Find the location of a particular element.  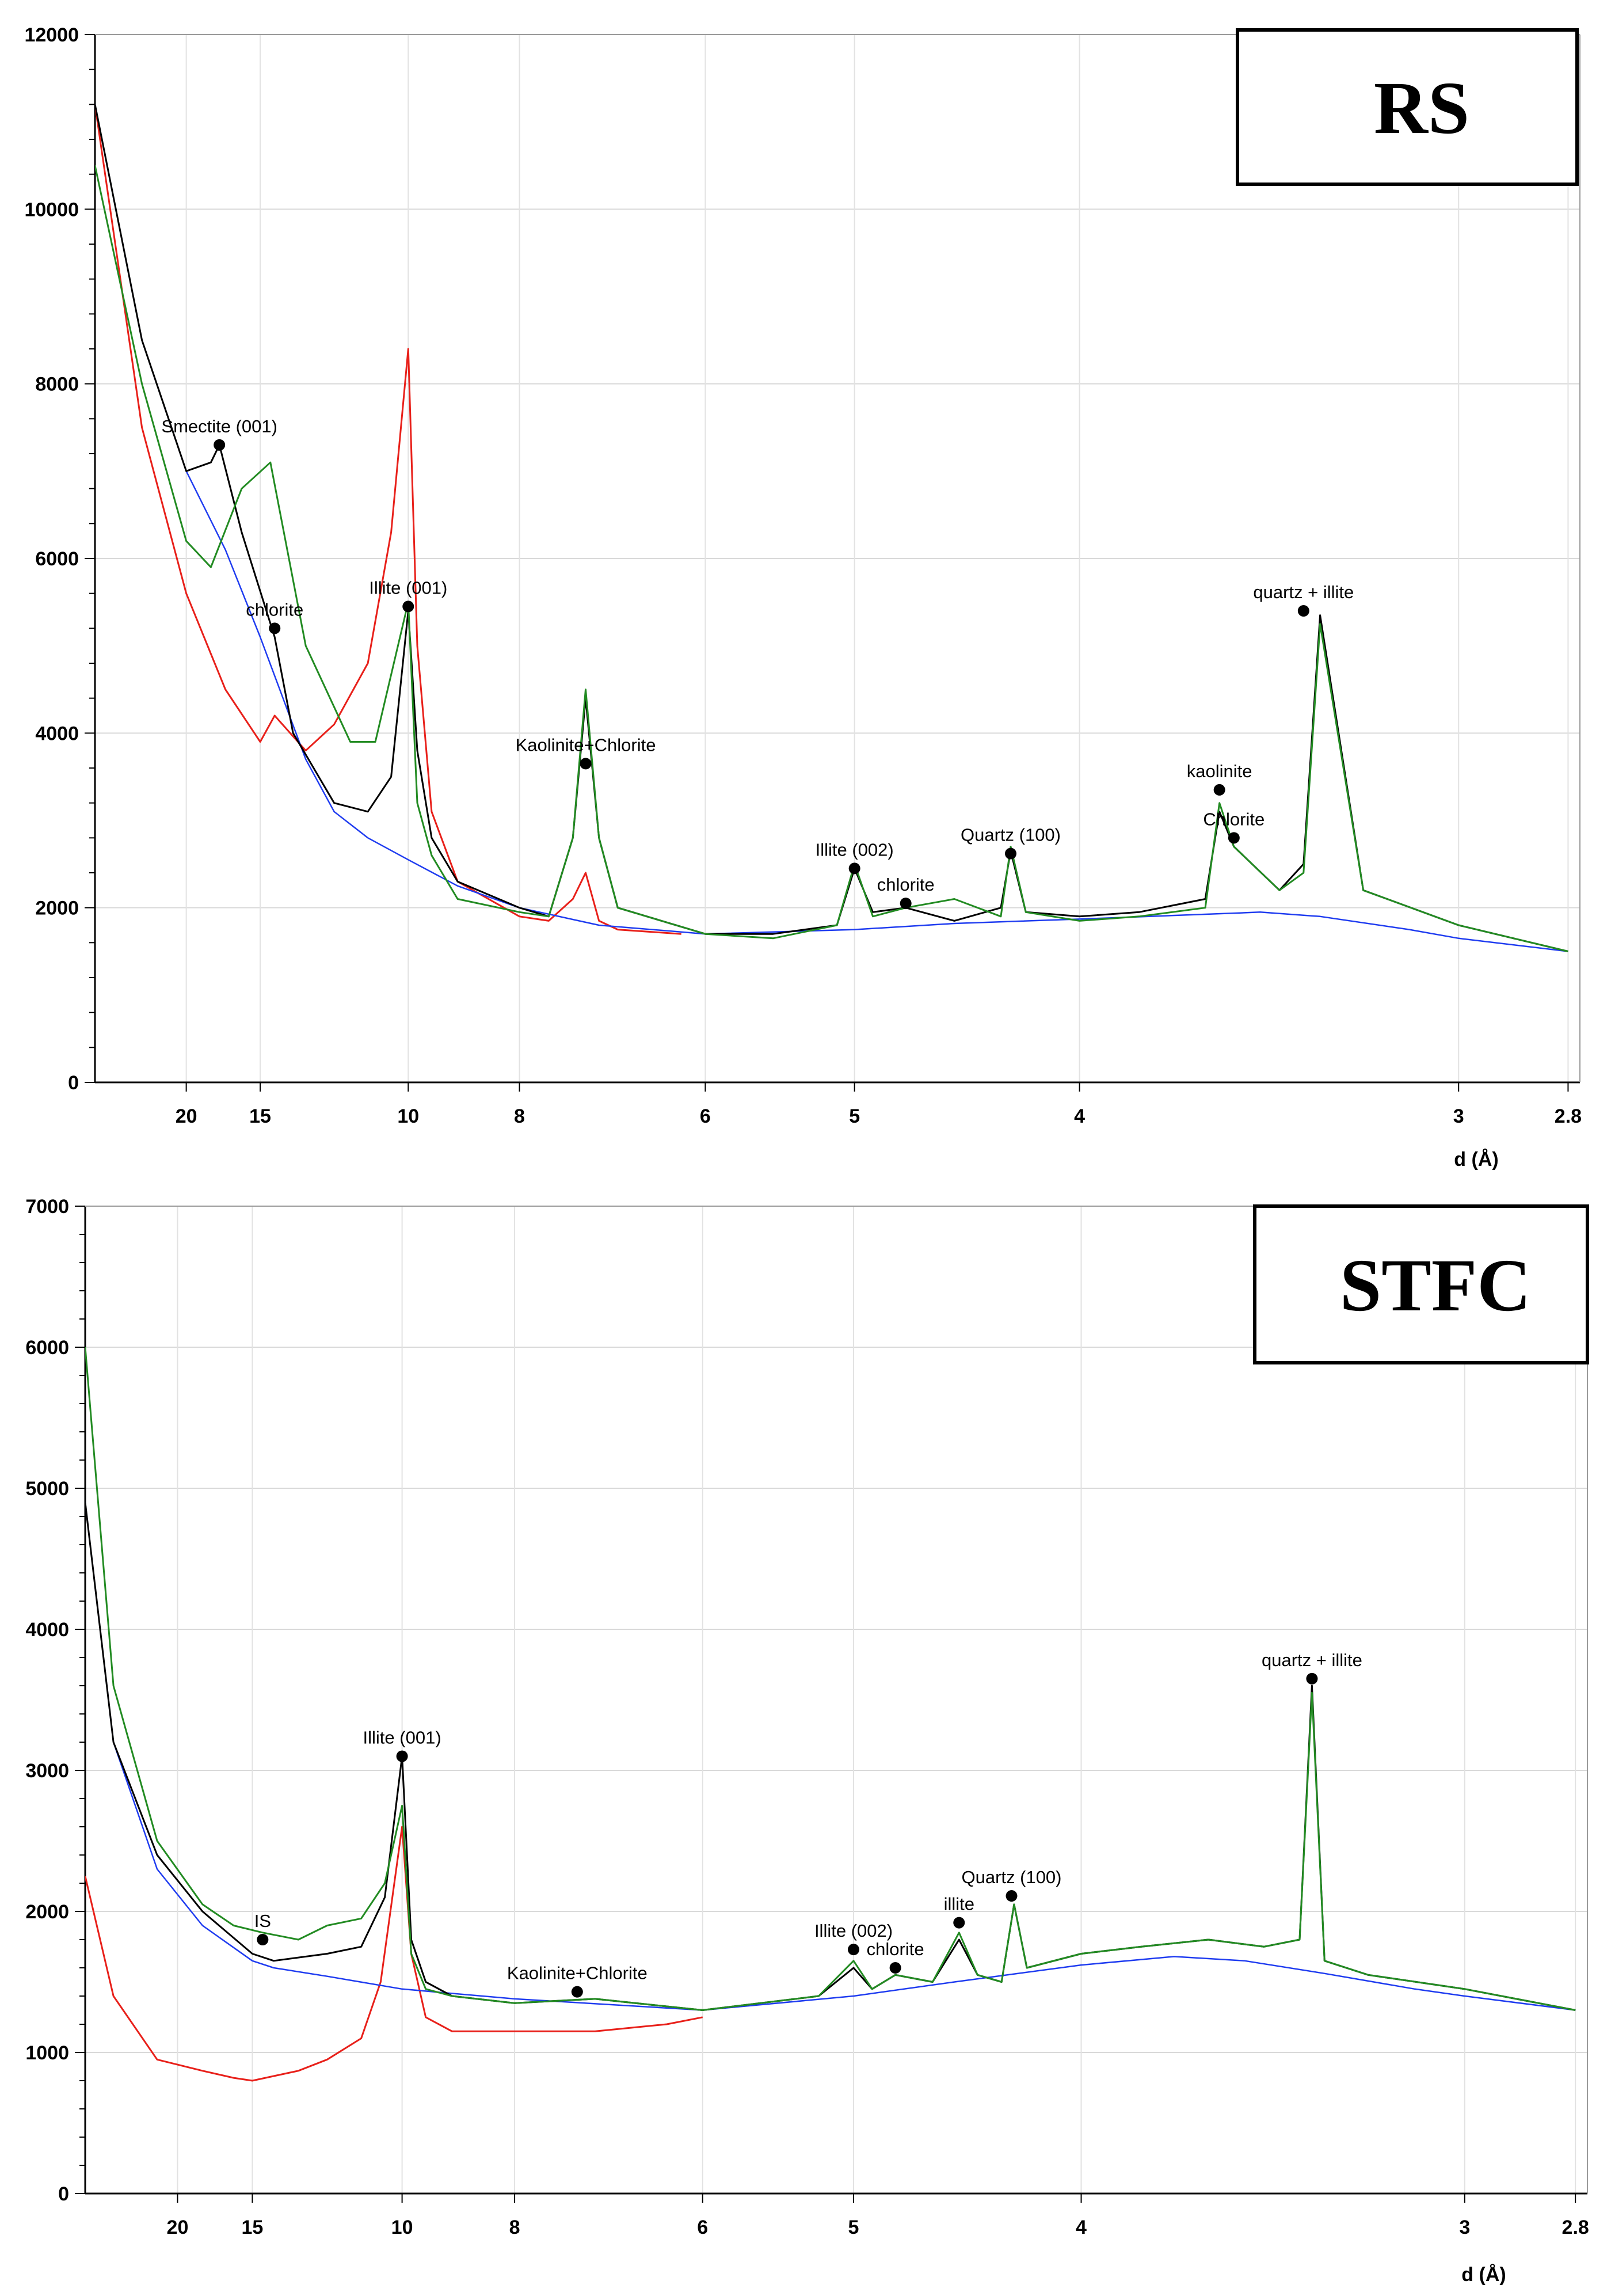

y-tick-label: 7000 is located at coordinates (47, 1207).